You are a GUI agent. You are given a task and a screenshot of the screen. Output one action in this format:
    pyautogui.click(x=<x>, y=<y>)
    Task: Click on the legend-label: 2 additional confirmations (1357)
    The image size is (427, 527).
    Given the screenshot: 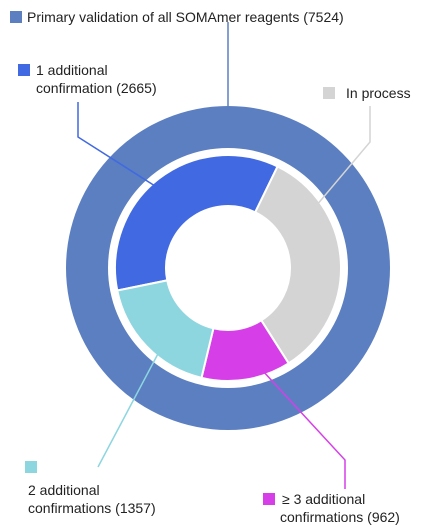 What is the action you would take?
    pyautogui.click(x=92, y=499)
    